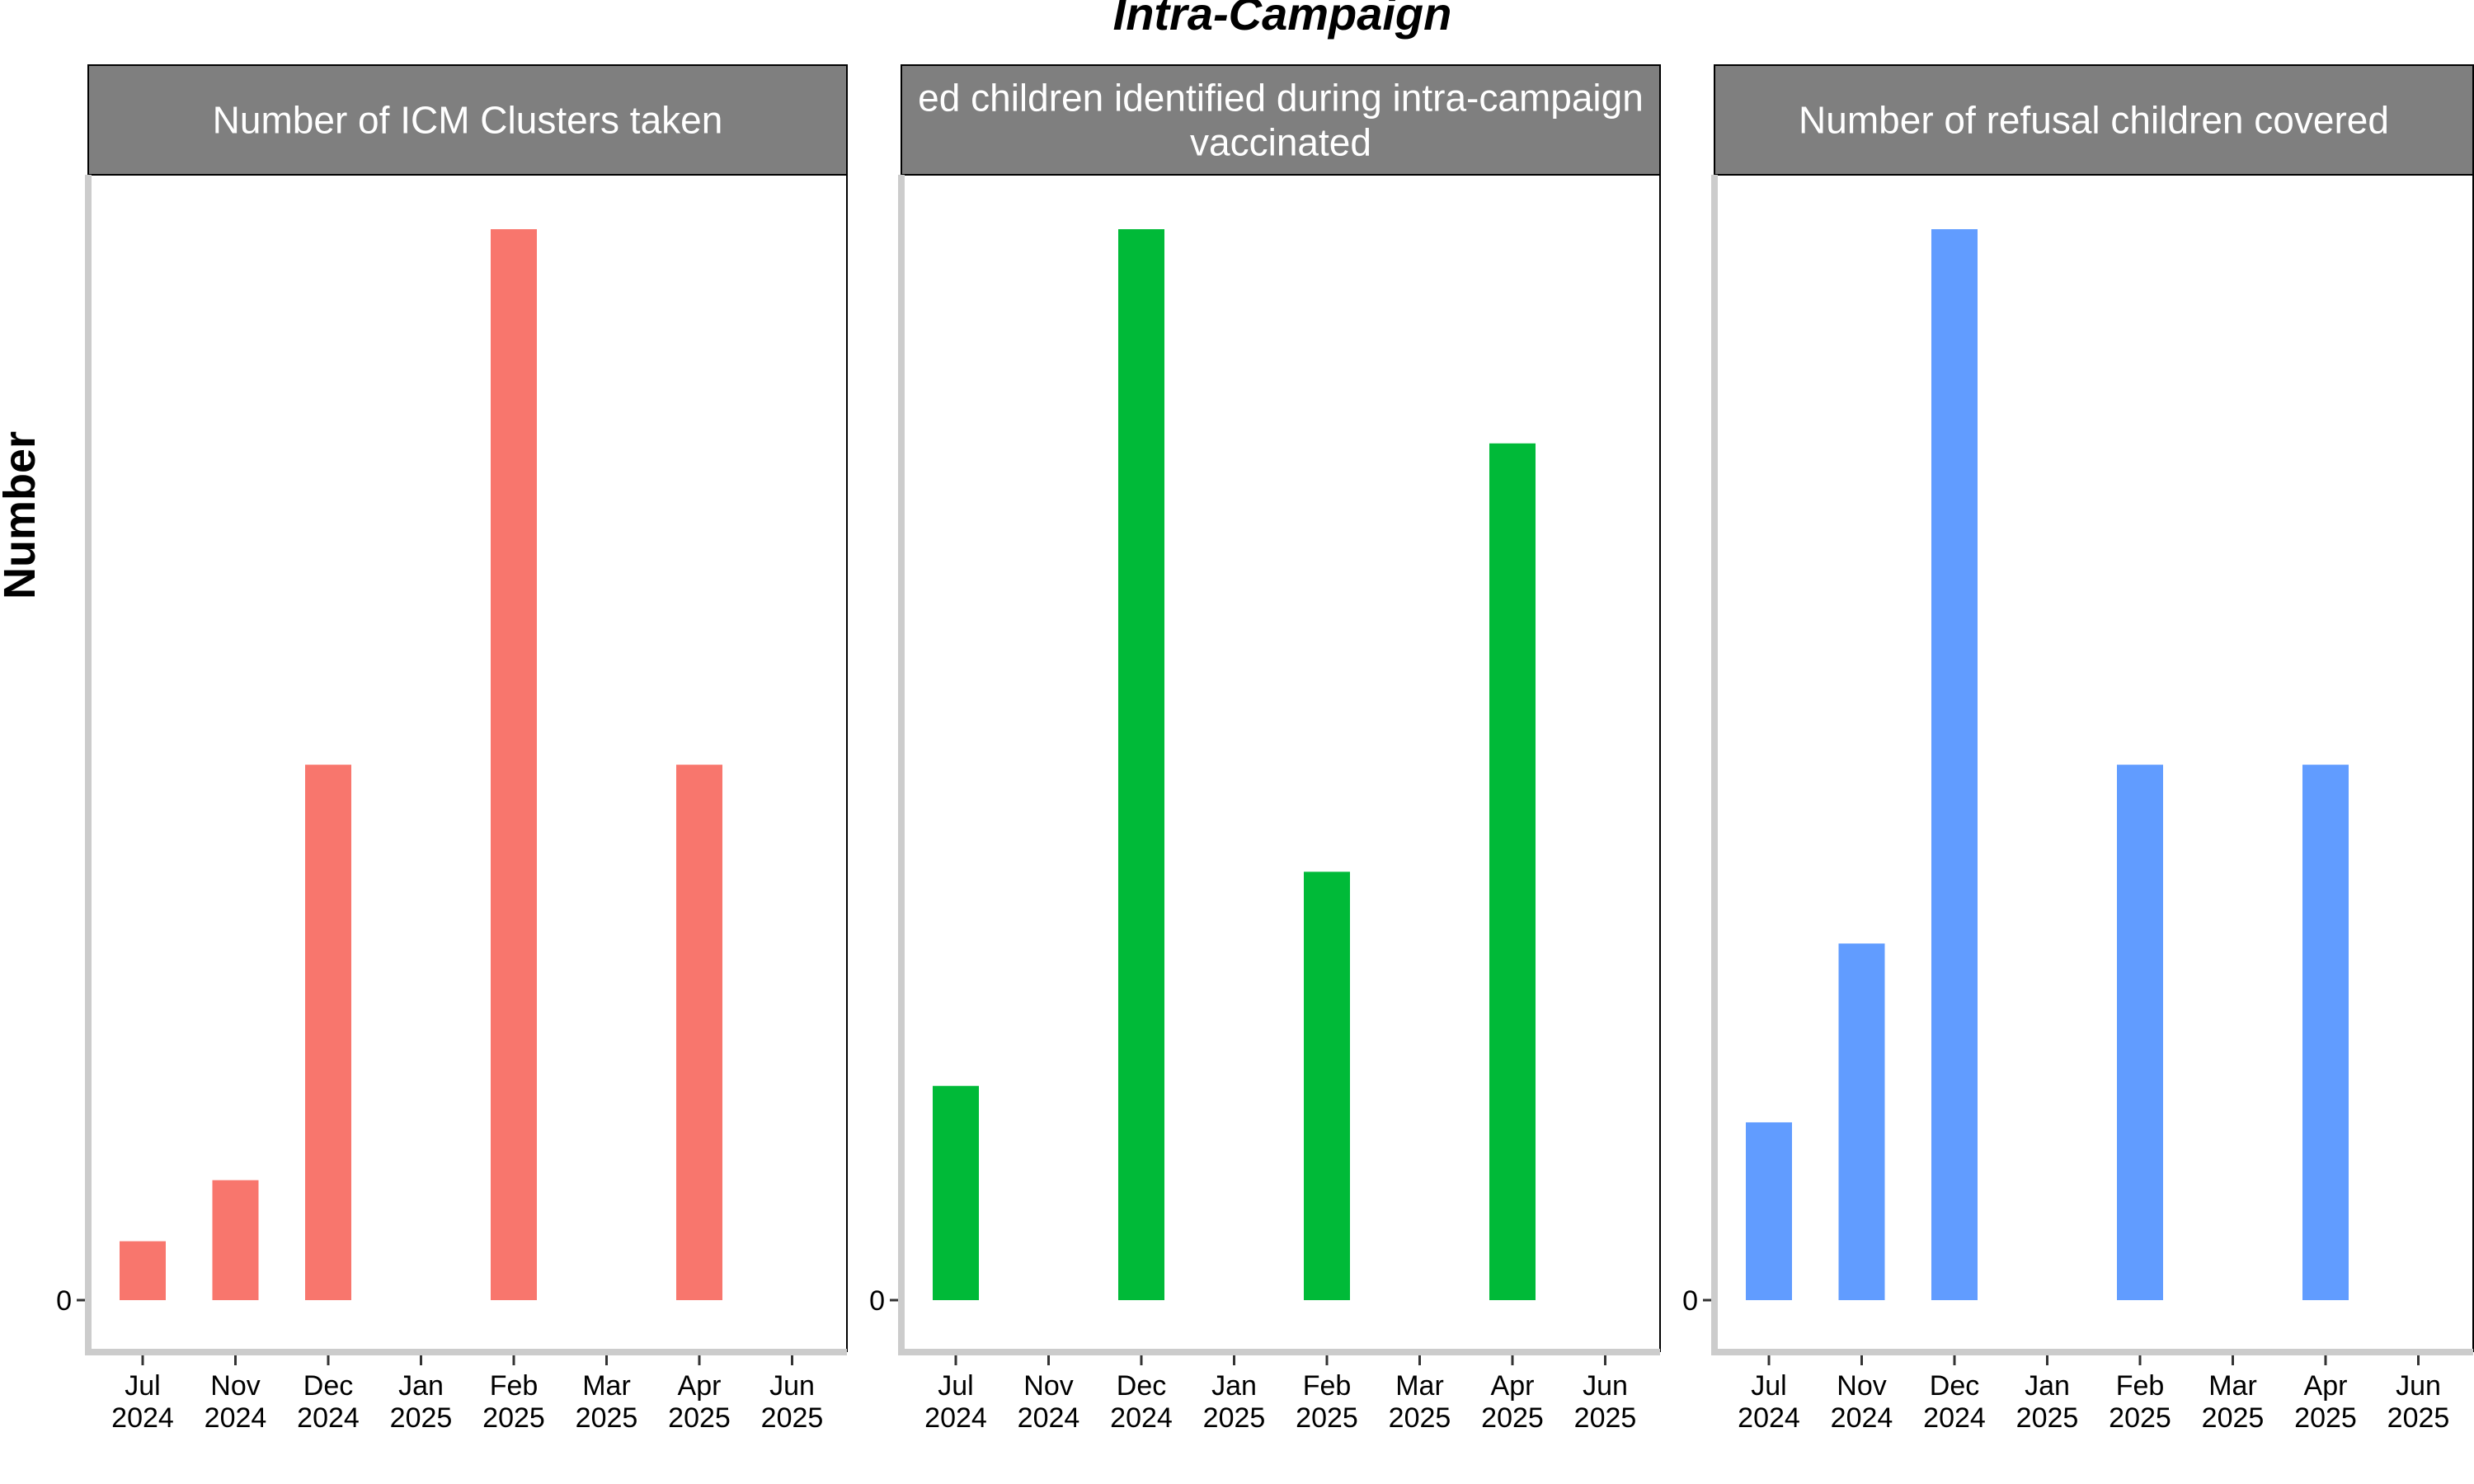 The width and height of the screenshot is (2474, 1484). What do you see at coordinates (1282, 20) in the screenshot?
I see `chart-title: Intra-Campaign` at bounding box center [1282, 20].